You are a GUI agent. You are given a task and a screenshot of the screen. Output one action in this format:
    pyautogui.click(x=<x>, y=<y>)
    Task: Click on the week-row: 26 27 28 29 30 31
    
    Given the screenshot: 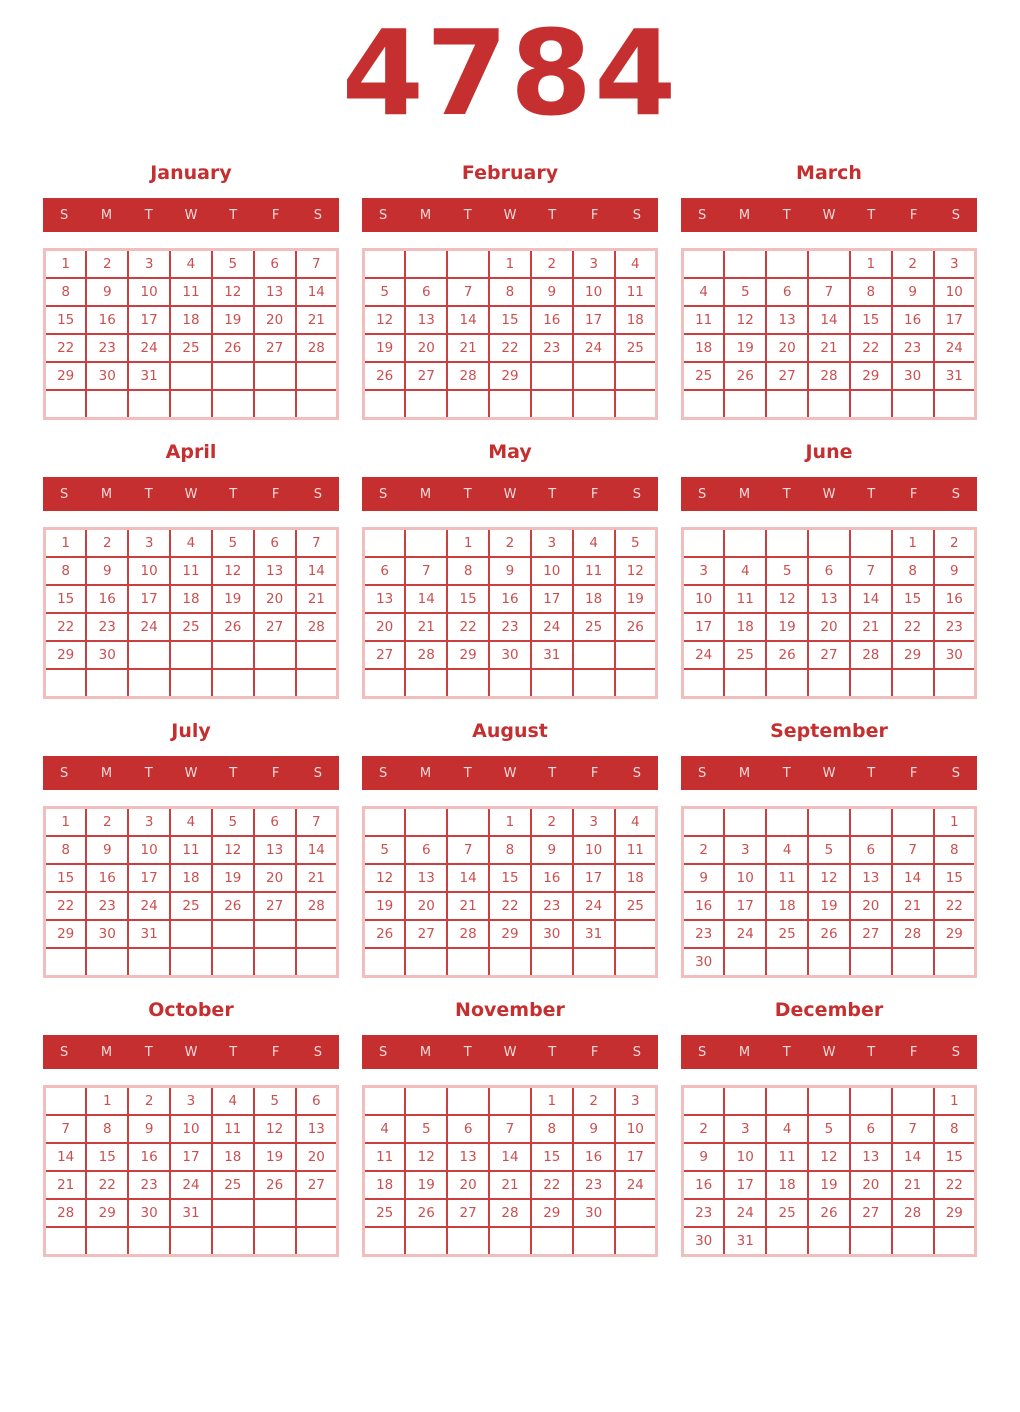 What is the action you would take?
    pyautogui.click(x=510, y=934)
    